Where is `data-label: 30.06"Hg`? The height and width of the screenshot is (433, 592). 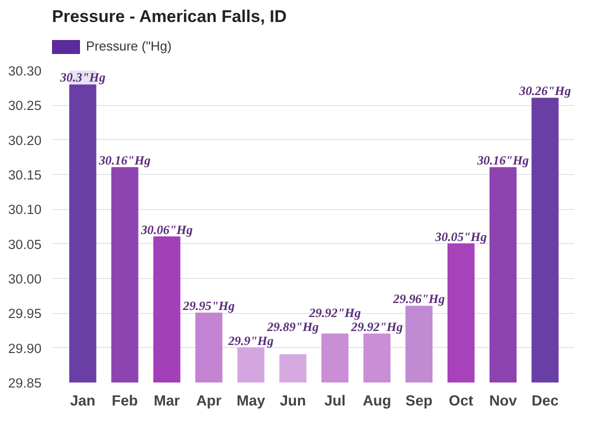
data-label: 30.06"Hg is located at coordinates (166, 229).